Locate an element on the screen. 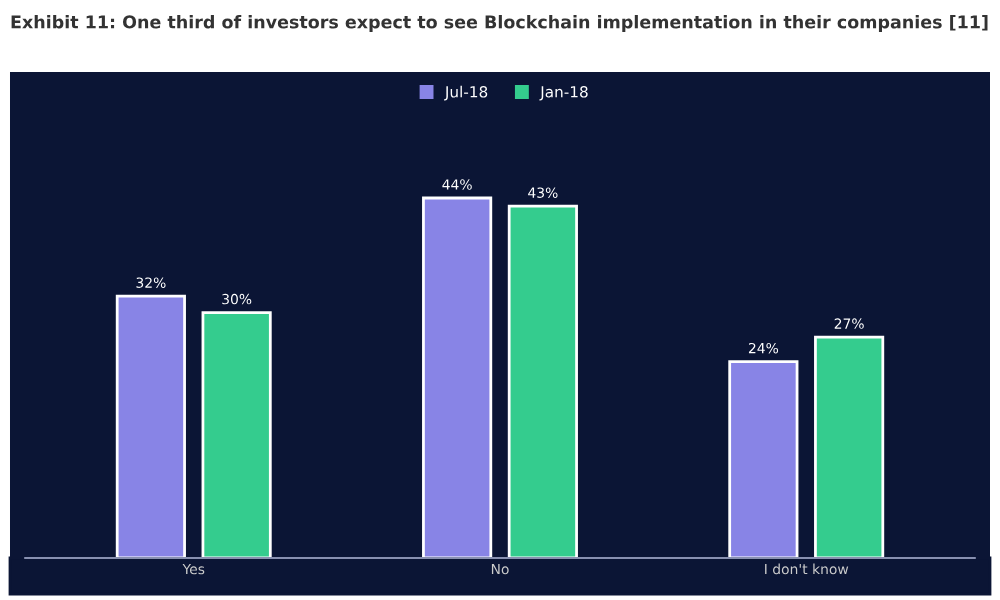 This screenshot has width=1000, height=600. chart-title: Exhibit 11: One third of investors expect to see Blockchain implementation in their companies [11] is located at coordinates (499, 23).